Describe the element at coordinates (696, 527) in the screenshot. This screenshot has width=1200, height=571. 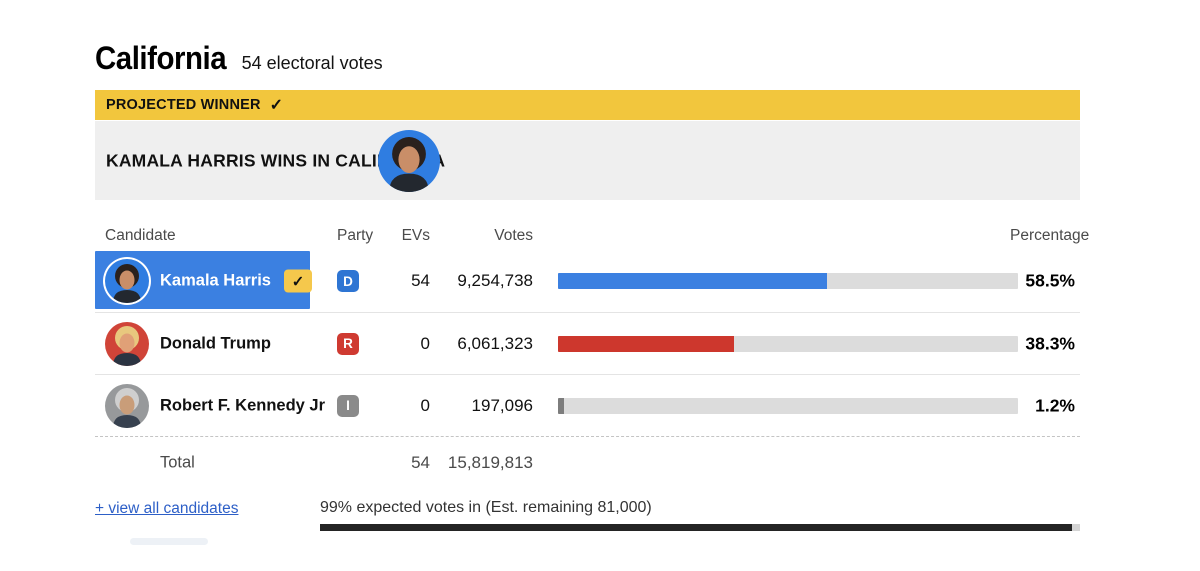
I see `expected-votes-progress-fill` at that location.